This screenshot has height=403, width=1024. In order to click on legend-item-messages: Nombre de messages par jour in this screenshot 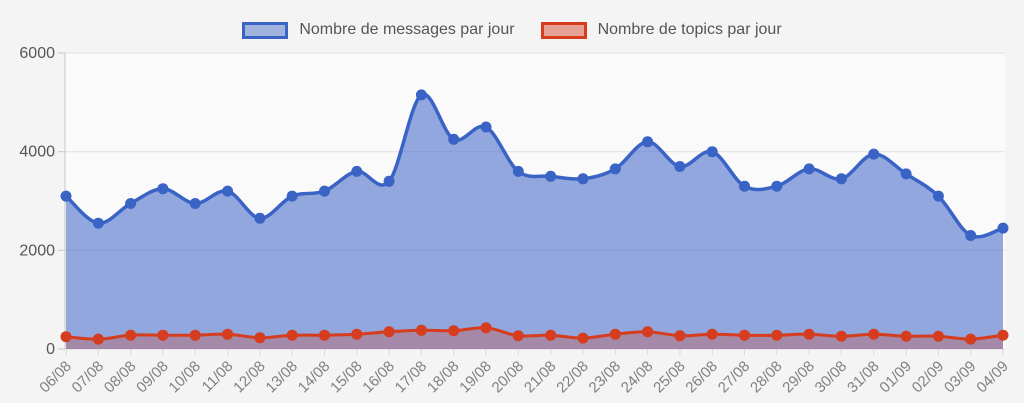, I will do `click(378, 30)`.